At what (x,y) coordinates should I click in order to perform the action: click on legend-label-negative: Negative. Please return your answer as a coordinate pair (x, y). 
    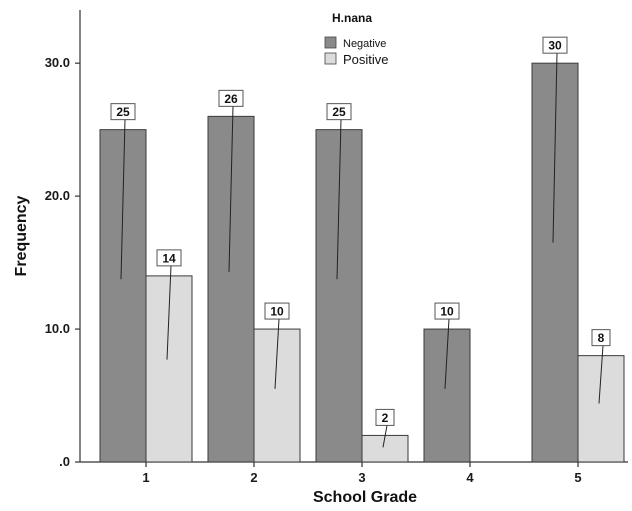
    Looking at the image, I should click on (364, 44).